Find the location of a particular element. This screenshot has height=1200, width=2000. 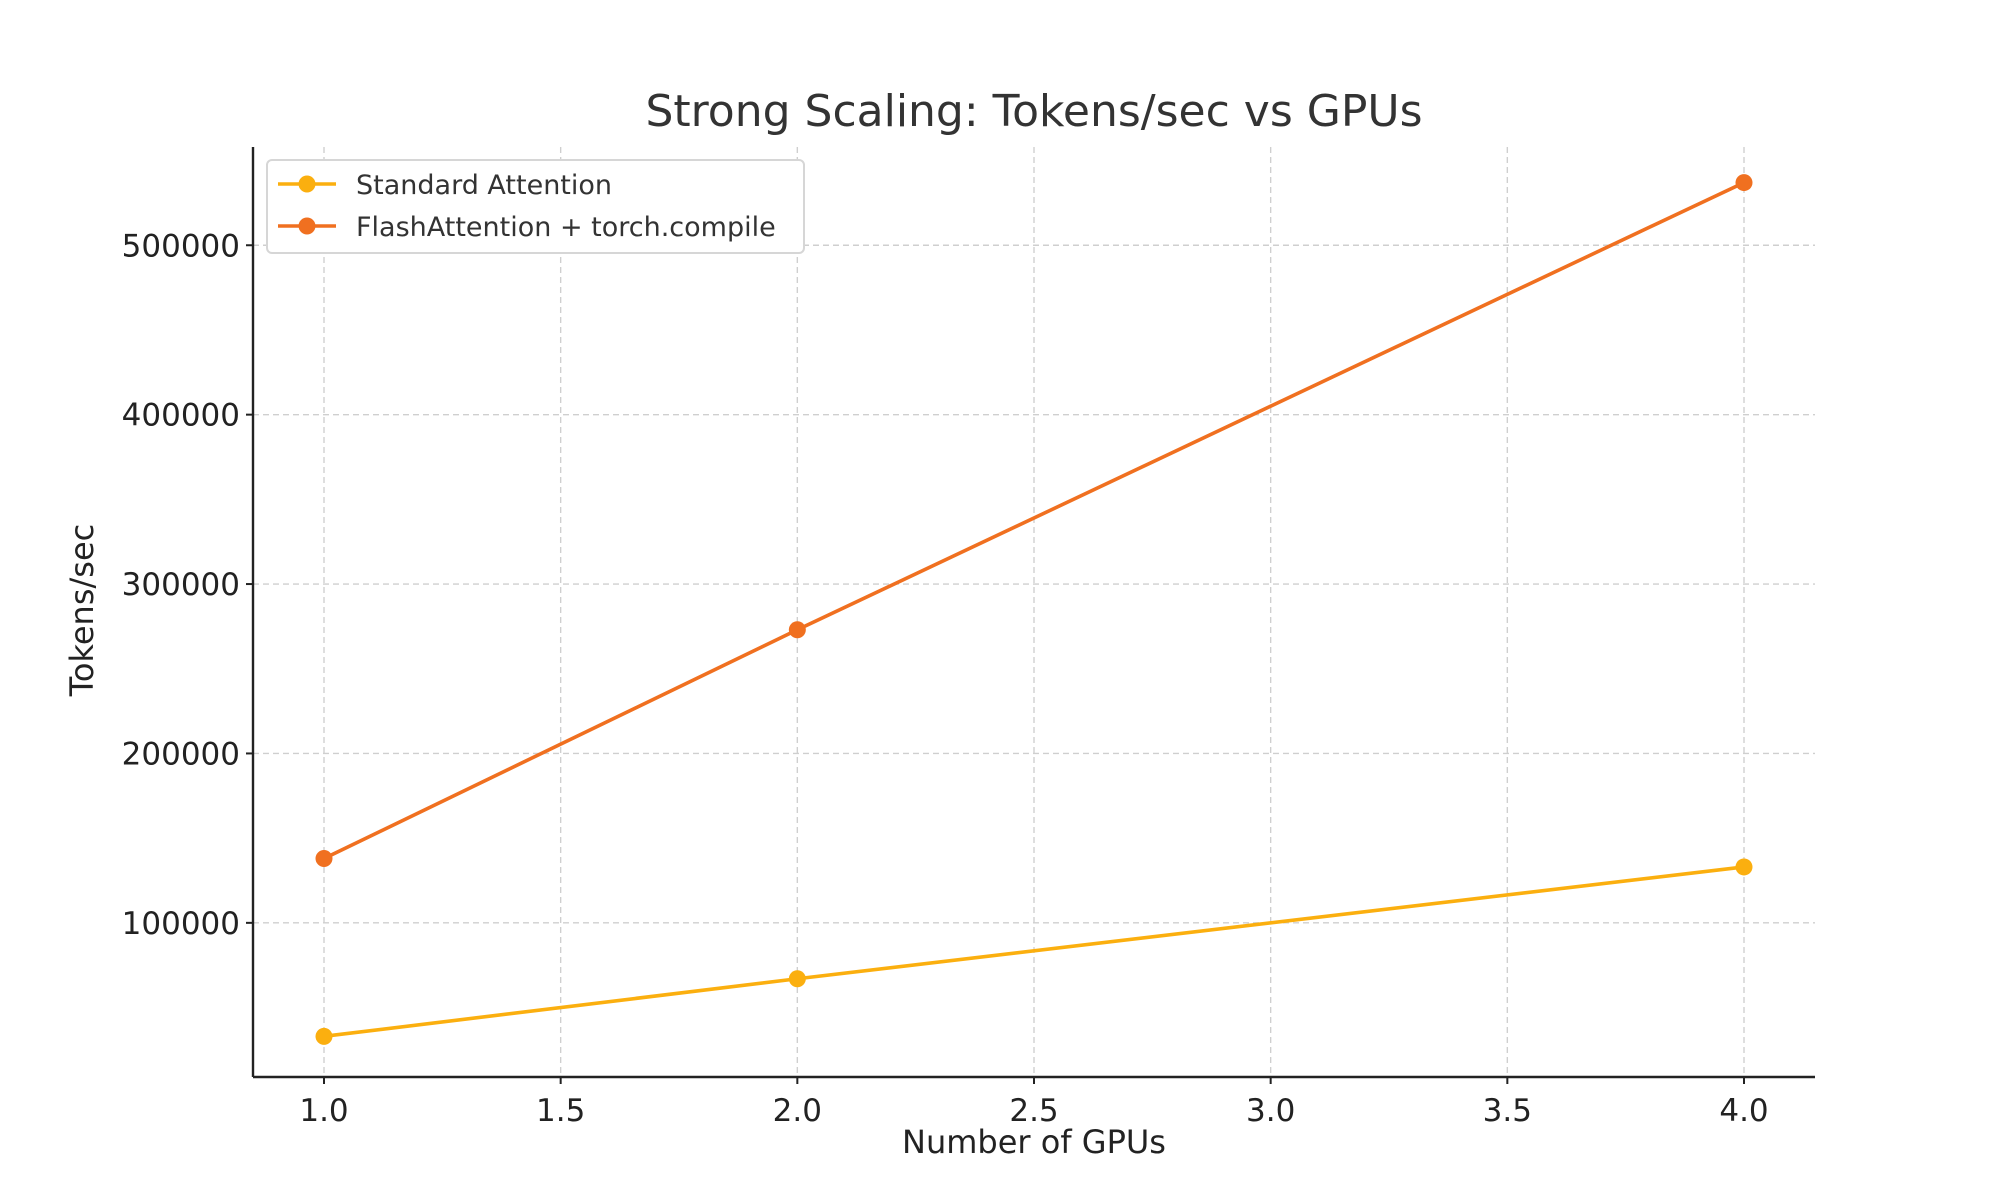

x-tick-label: 3.0 is located at coordinates (1270, 1111).